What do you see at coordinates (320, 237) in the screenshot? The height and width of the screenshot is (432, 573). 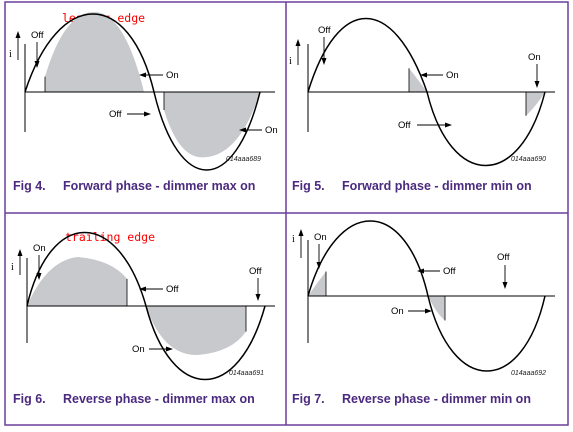 I see `fig7-label-on-top: On` at bounding box center [320, 237].